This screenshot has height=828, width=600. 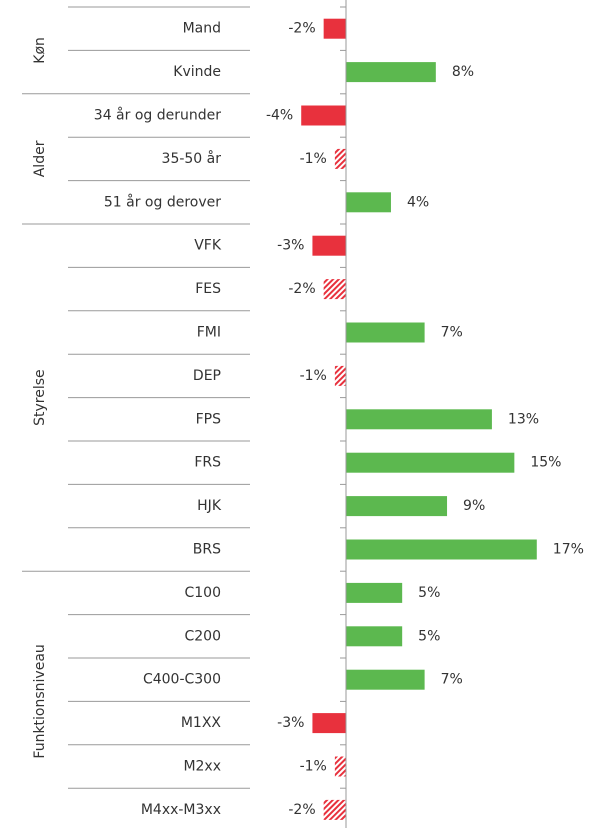 I want to click on category-label: C200, so click(x=203, y=636).